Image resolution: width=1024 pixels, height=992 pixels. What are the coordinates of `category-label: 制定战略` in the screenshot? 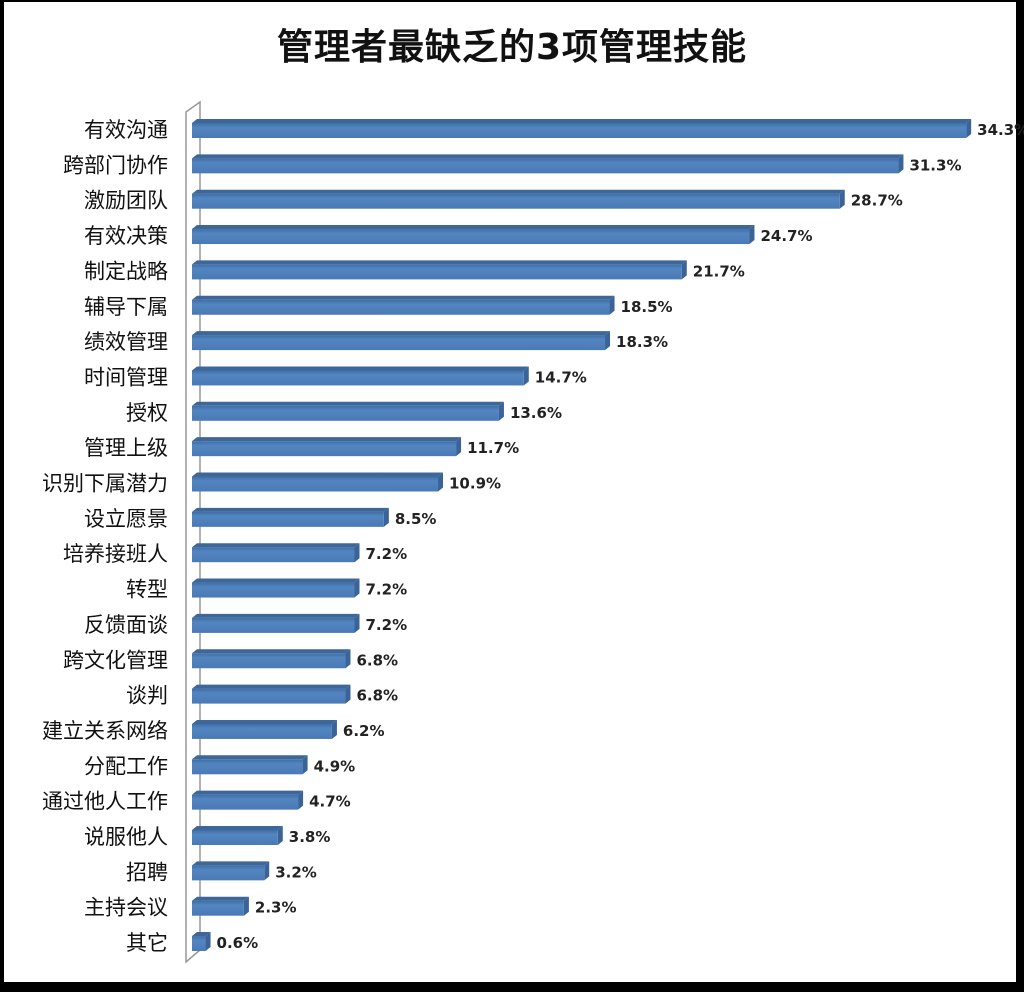 It's located at (126, 271).